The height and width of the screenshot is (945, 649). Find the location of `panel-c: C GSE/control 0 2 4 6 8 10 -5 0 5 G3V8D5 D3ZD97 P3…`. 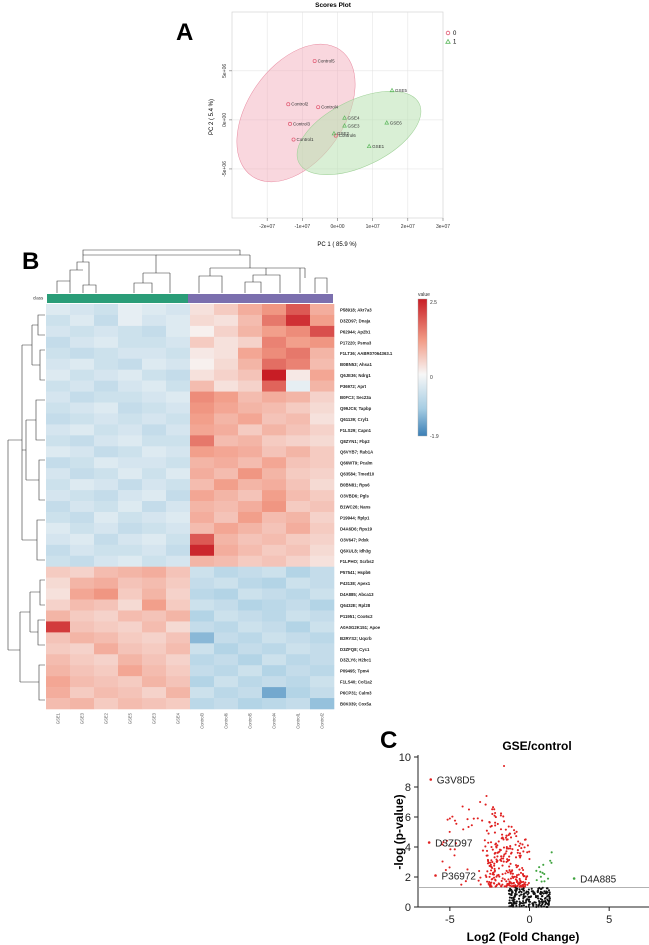

panel-c: C GSE/control 0 2 4 6 8 10 -5 0 5 G3V8D5 D3ZD97 P3… is located at coordinates (514, 835).